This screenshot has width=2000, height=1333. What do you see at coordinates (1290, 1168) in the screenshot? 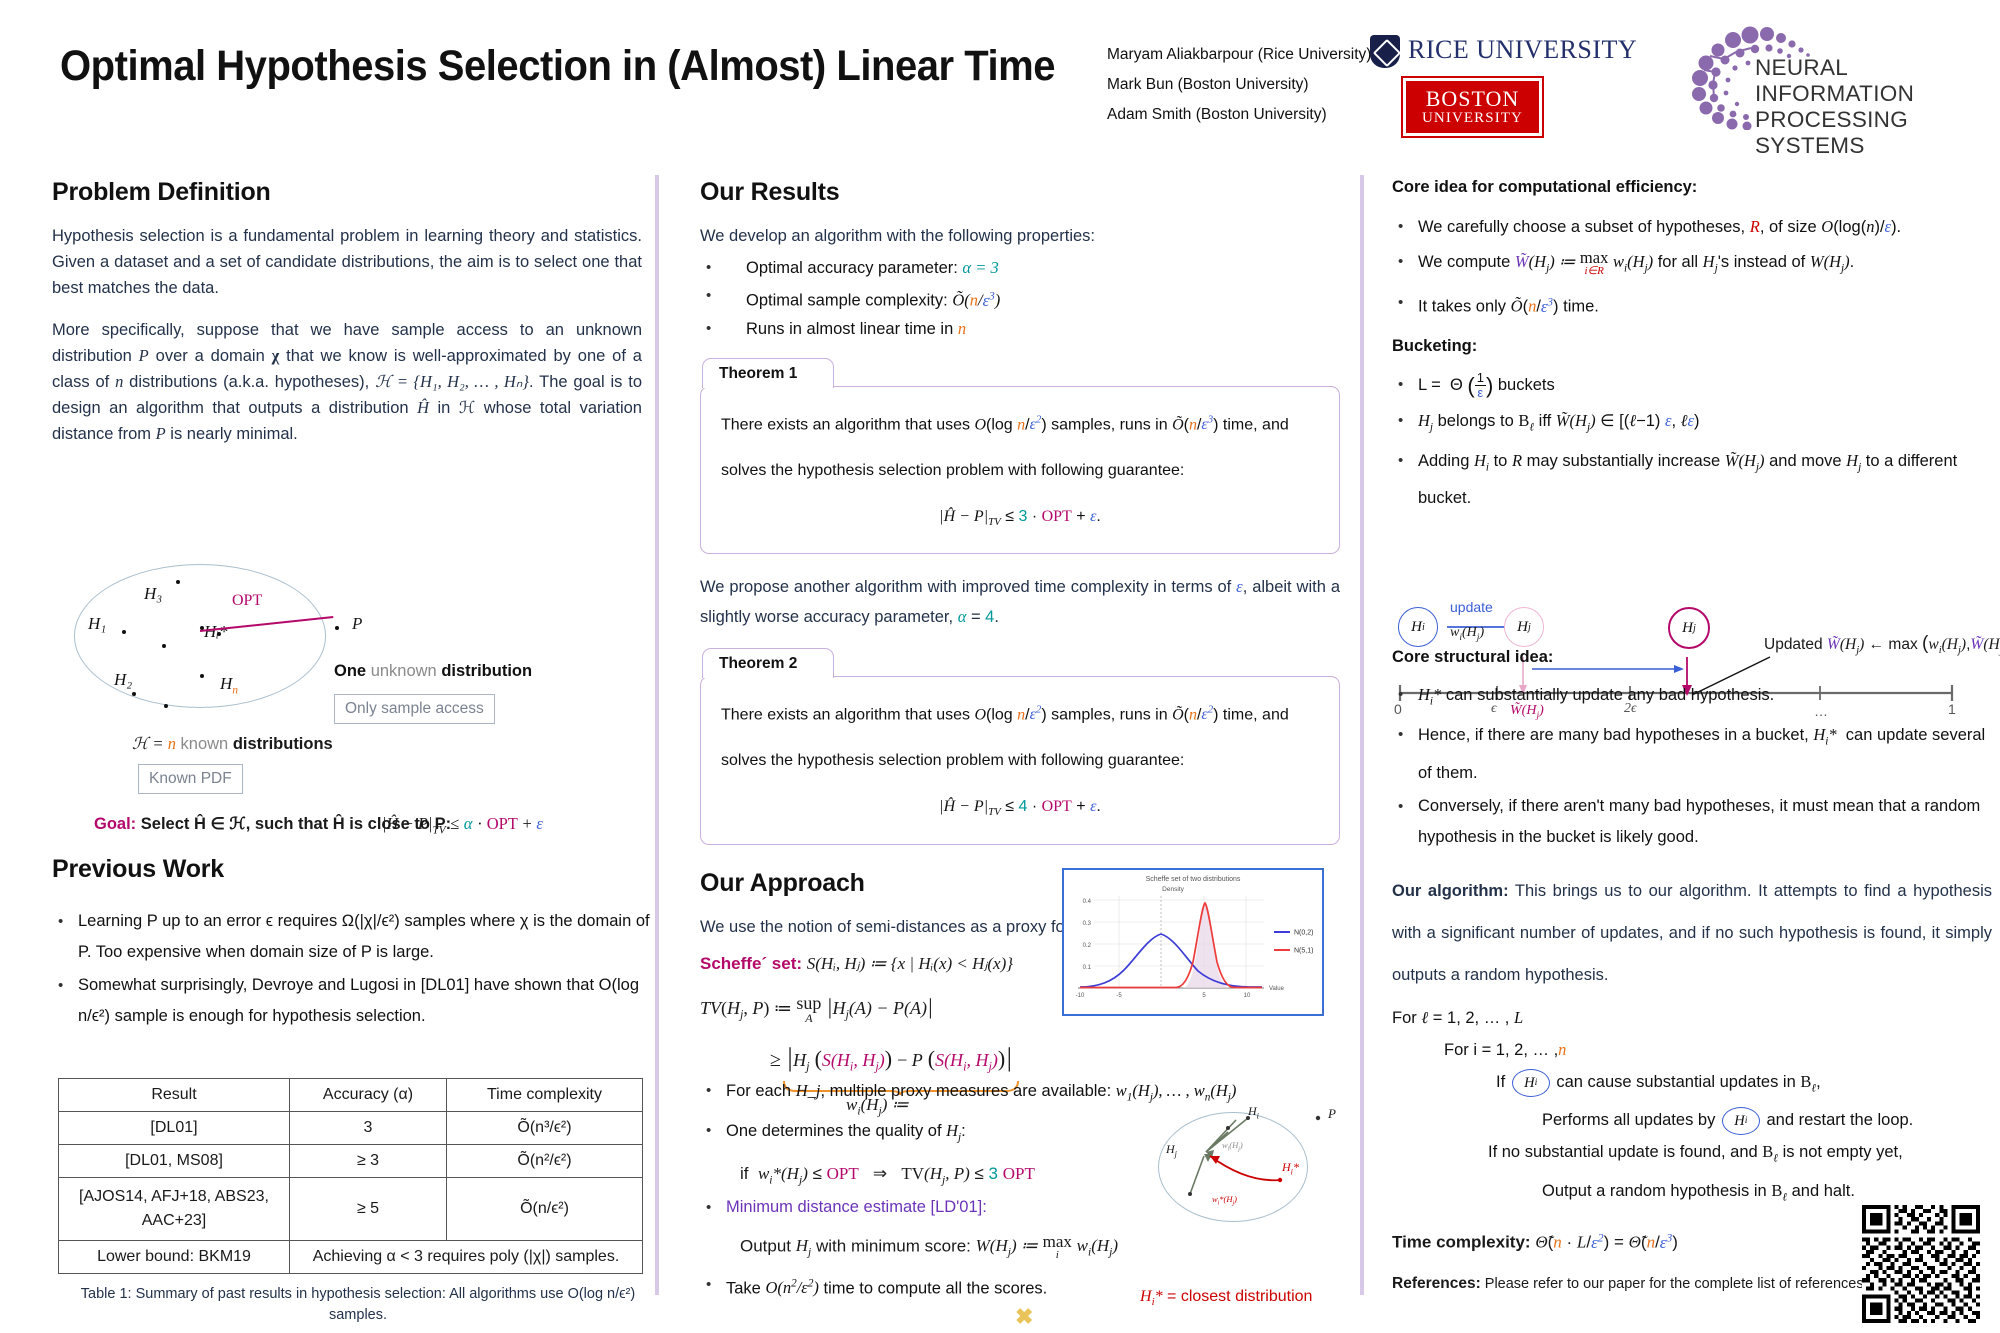
I see `diag2-label-Histar: Hi*` at bounding box center [1290, 1168].